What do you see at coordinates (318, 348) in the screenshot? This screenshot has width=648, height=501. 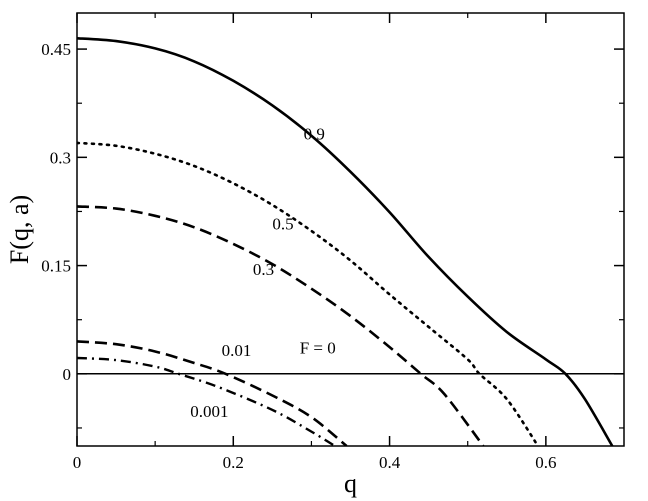 I see `annotation-label: F = 0` at bounding box center [318, 348].